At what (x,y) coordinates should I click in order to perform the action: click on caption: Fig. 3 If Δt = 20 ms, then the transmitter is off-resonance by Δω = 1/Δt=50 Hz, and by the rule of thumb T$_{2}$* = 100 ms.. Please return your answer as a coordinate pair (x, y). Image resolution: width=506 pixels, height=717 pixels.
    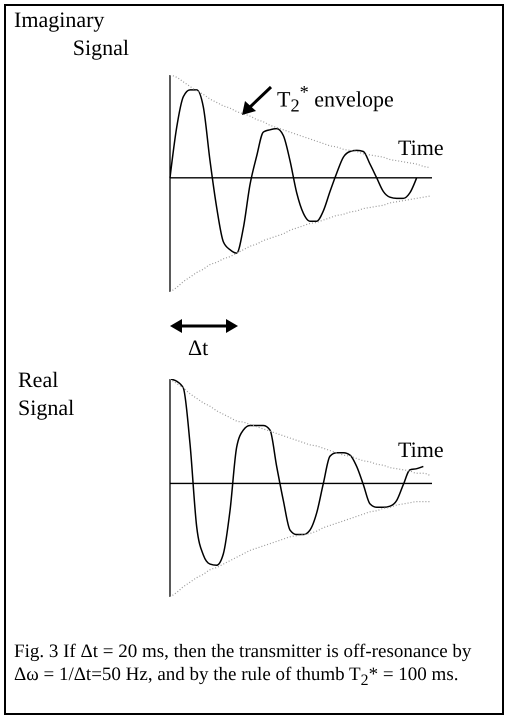
    Looking at the image, I should click on (243, 665).